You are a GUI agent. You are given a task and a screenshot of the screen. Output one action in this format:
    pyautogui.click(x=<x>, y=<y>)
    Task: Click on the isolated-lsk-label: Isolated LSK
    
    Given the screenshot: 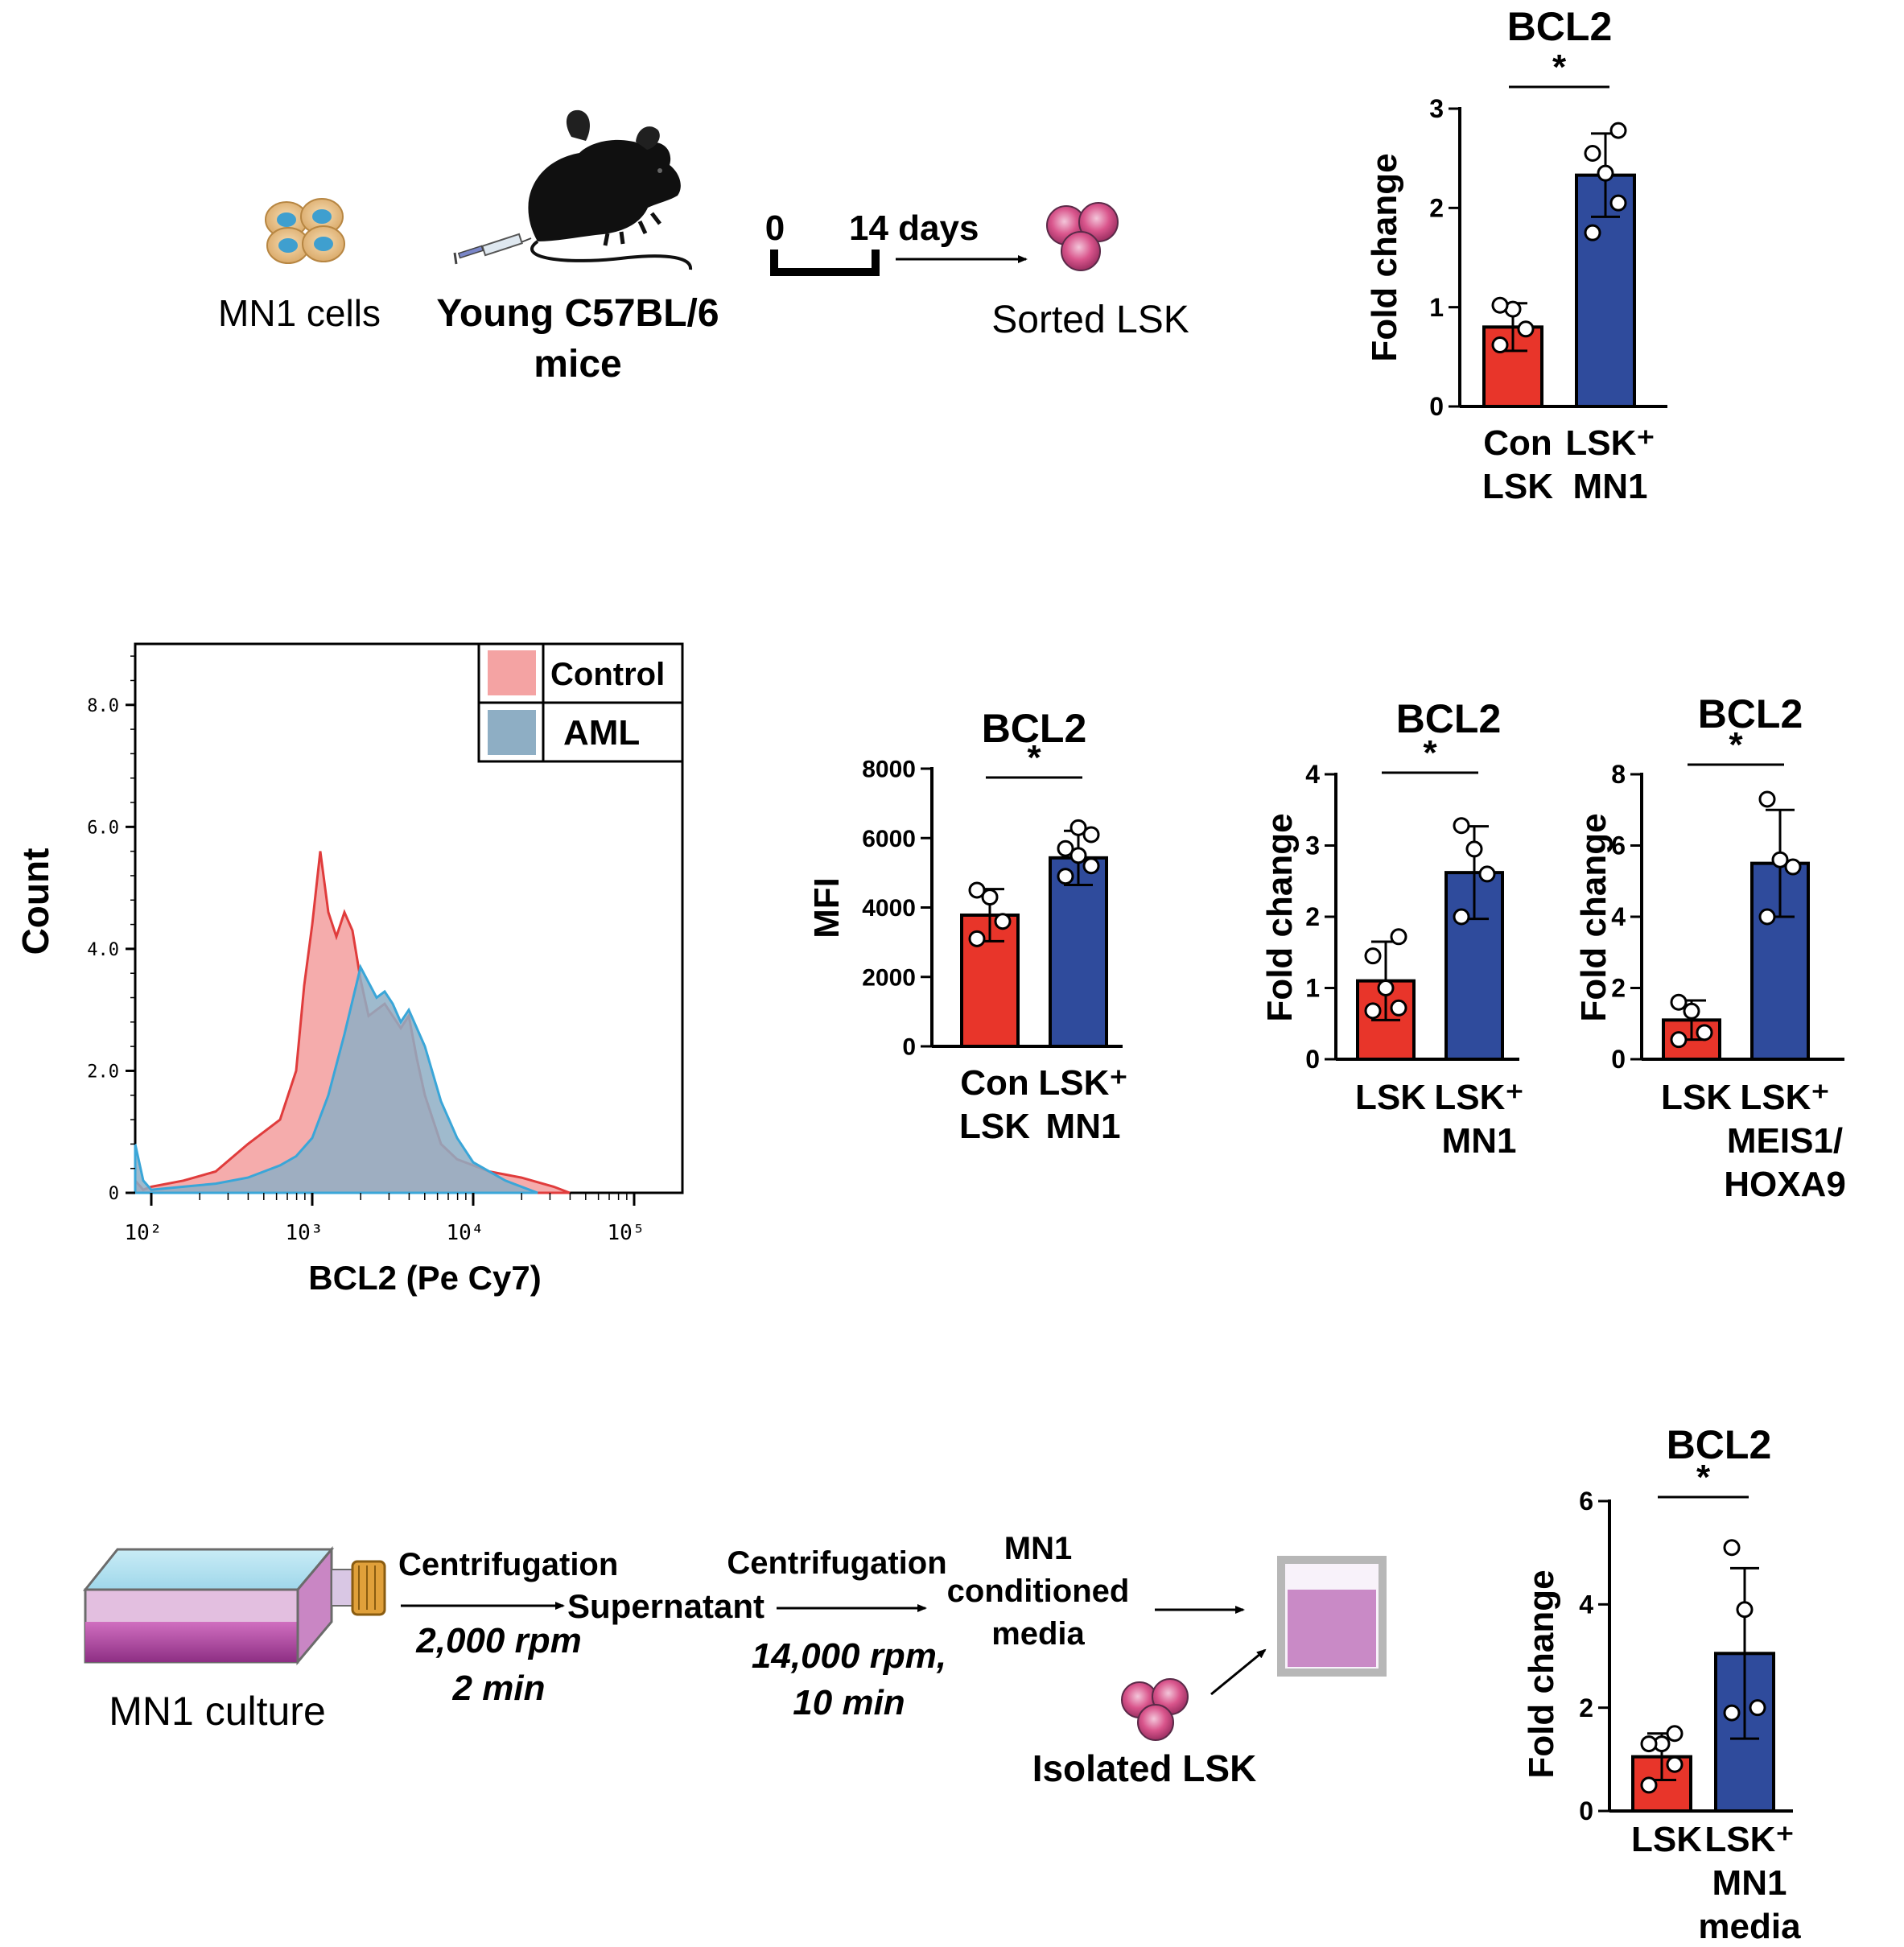 What is the action you would take?
    pyautogui.click(x=1144, y=1768)
    